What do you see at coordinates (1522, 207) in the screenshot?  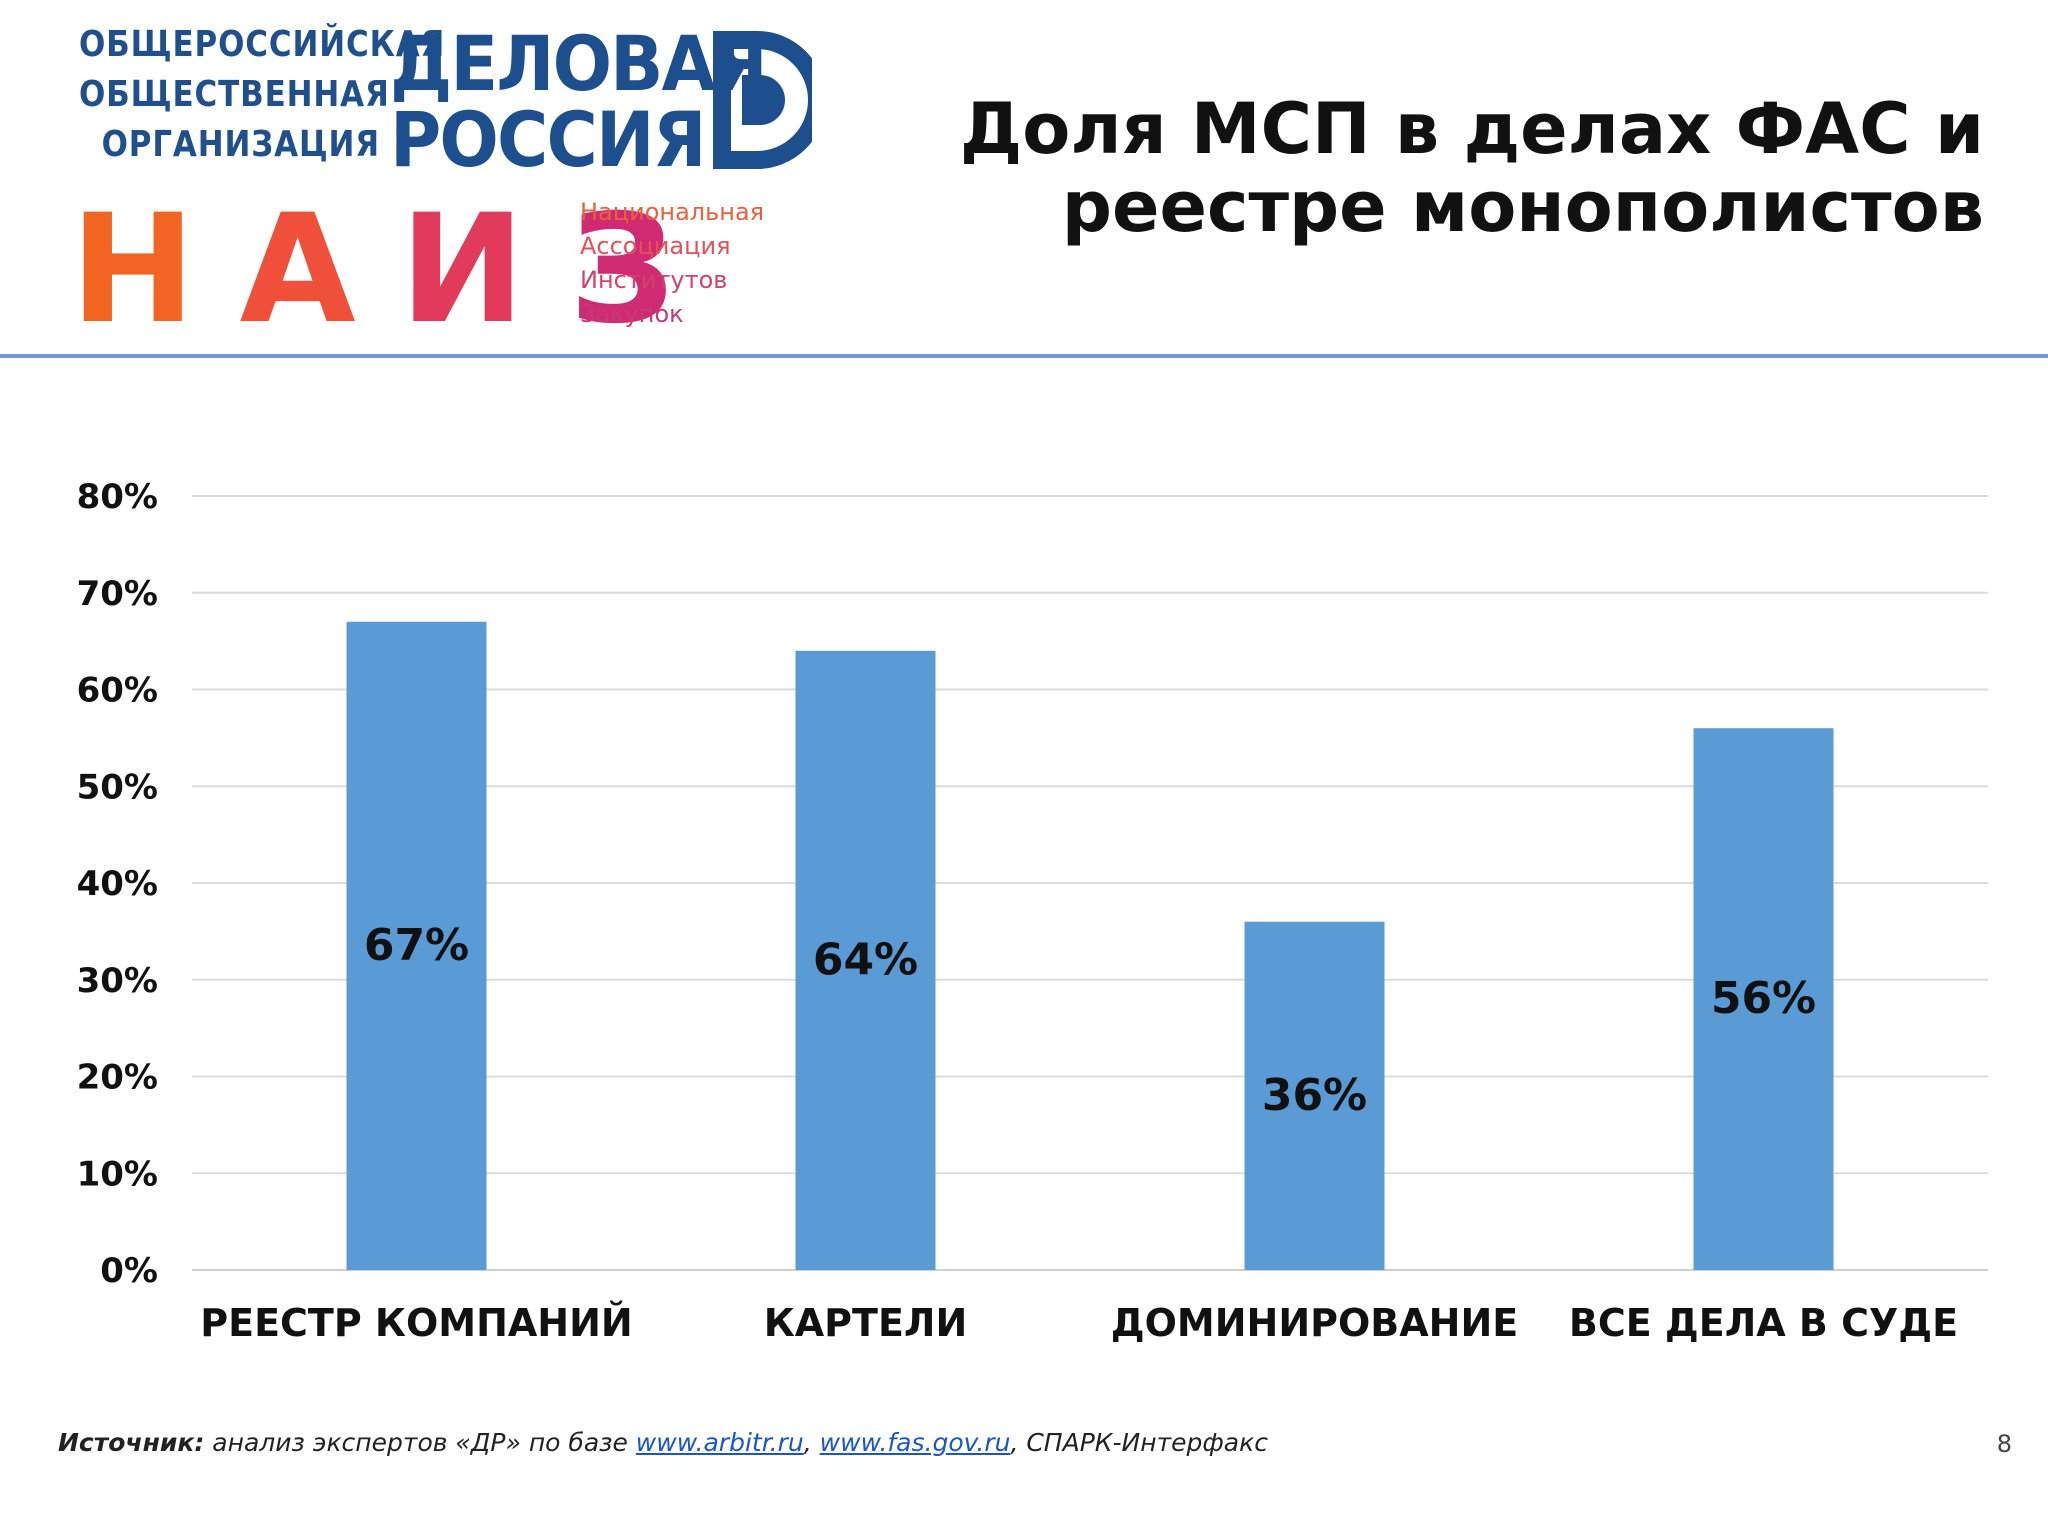 I see `title-line-2: реестре монополистов` at bounding box center [1522, 207].